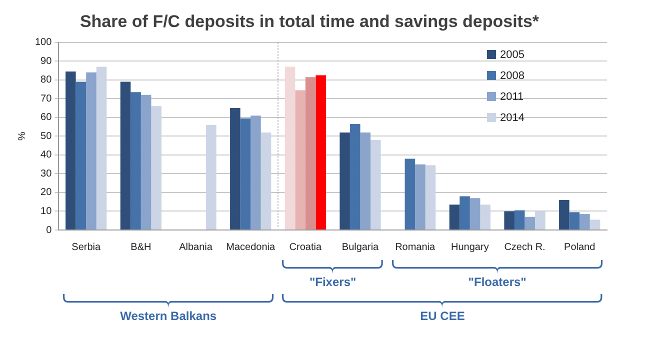 The height and width of the screenshot is (338, 645). What do you see at coordinates (305, 247) in the screenshot?
I see `x-tick-label: Croatia` at bounding box center [305, 247].